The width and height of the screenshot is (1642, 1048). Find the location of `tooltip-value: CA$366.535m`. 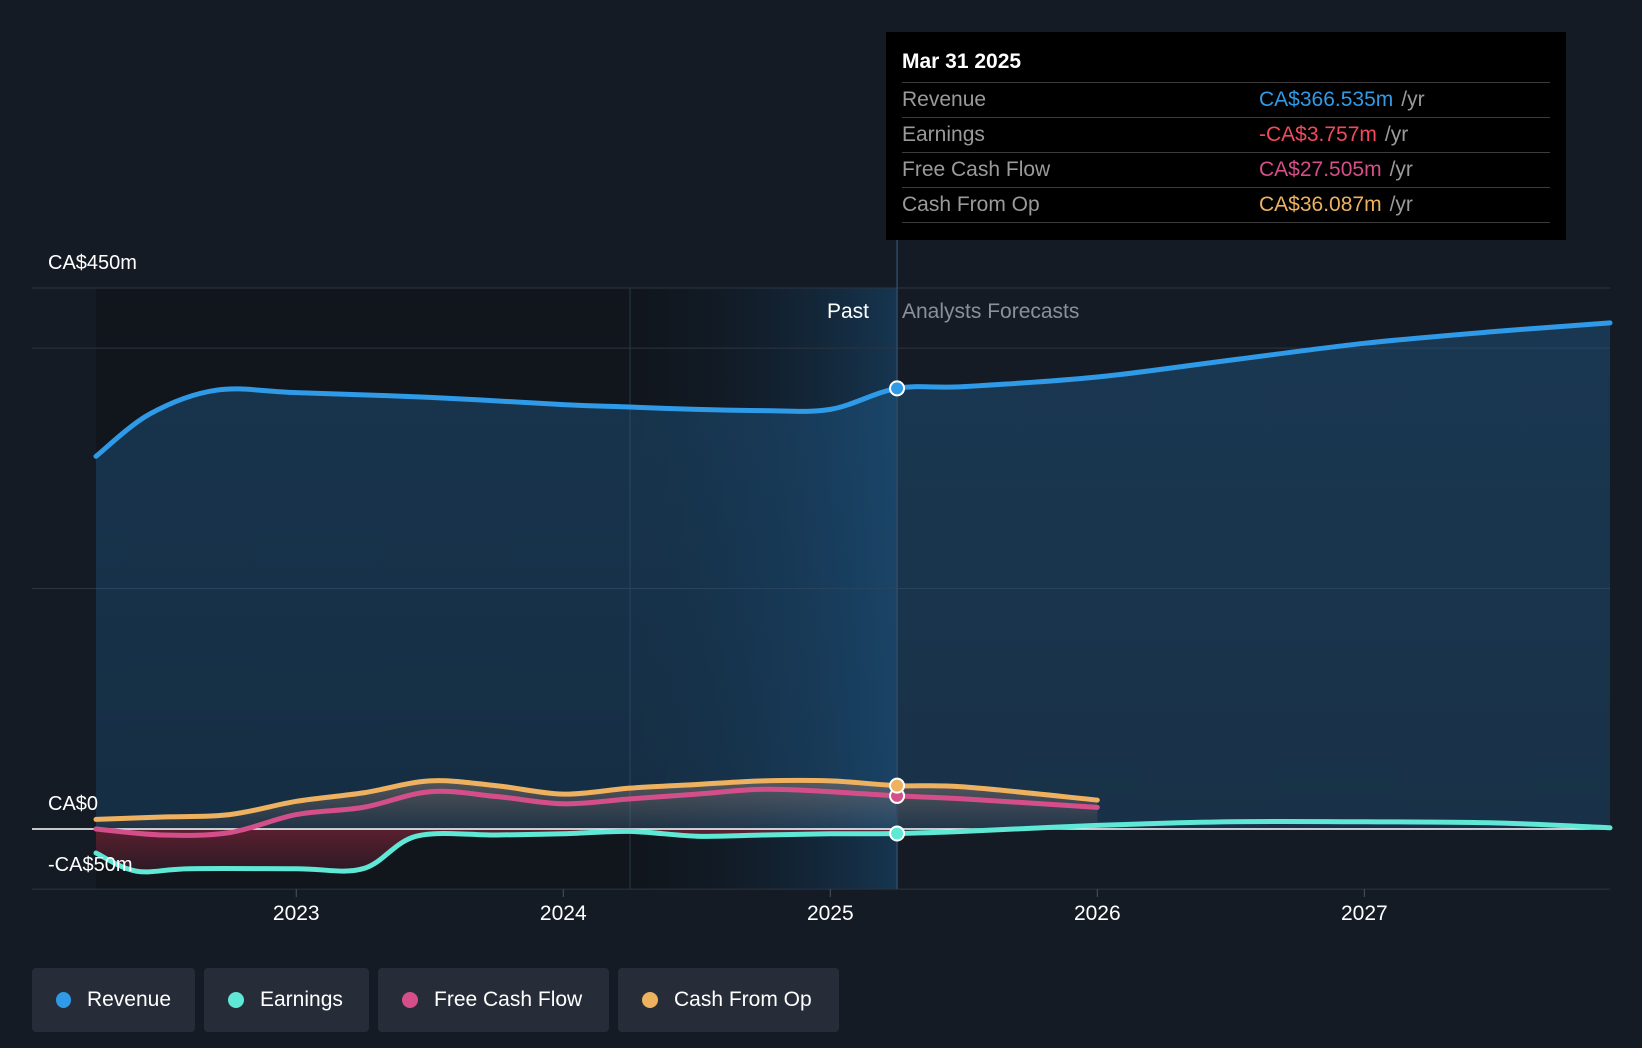

tooltip-value: CA$366.535m is located at coordinates (1326, 99).